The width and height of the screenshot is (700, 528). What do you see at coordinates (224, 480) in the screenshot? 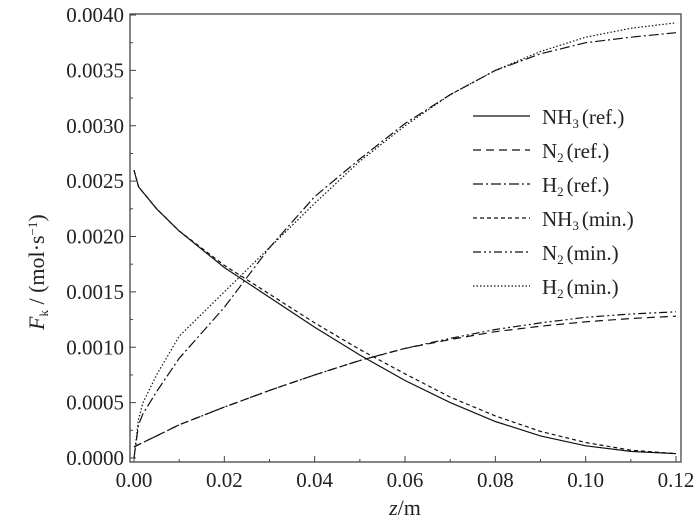
I see `x-tick-label: 0.02` at bounding box center [224, 480].